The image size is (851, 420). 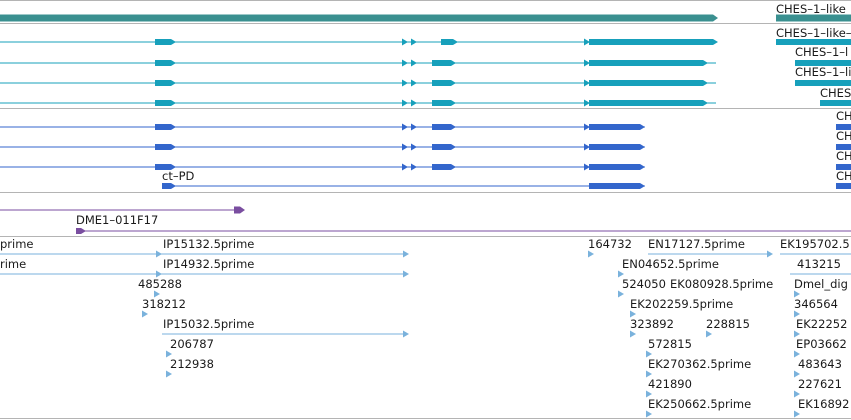 I want to click on gene-label-ches: CHES–1–like, so click(x=811, y=9).